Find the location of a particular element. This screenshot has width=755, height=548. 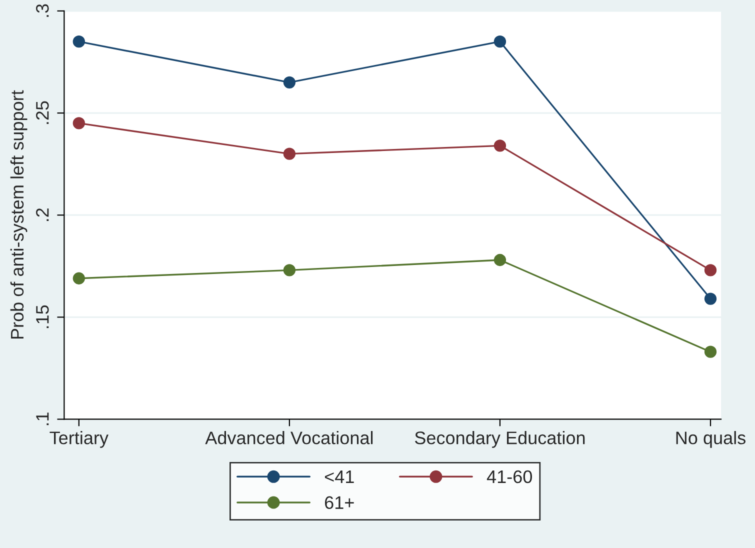

y-tick-label: .1 is located at coordinates (42, 419).